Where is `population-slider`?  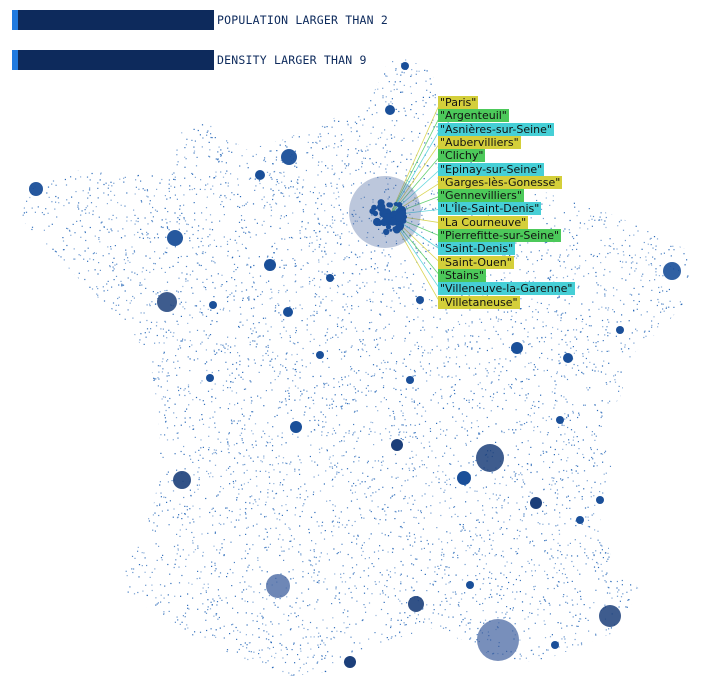
population-slider is located at coordinates (113, 20).